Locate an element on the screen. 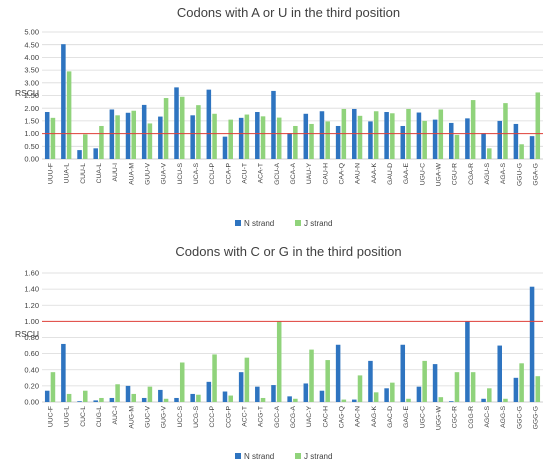 This screenshot has width=550, height=467. n-strand-bar-gau-d is located at coordinates (386, 135).